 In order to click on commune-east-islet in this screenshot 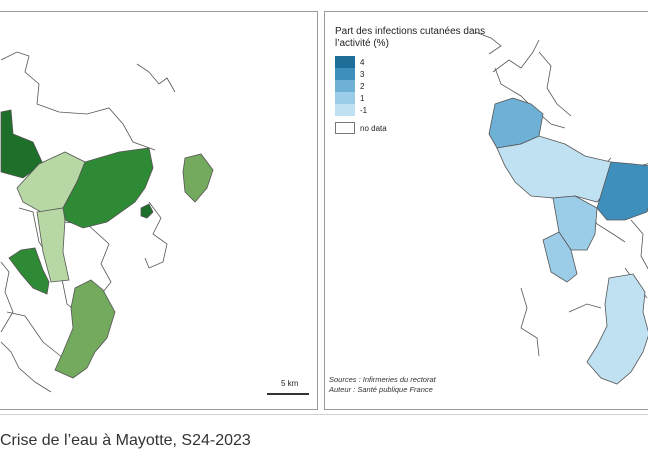, I will do `click(198, 178)`.